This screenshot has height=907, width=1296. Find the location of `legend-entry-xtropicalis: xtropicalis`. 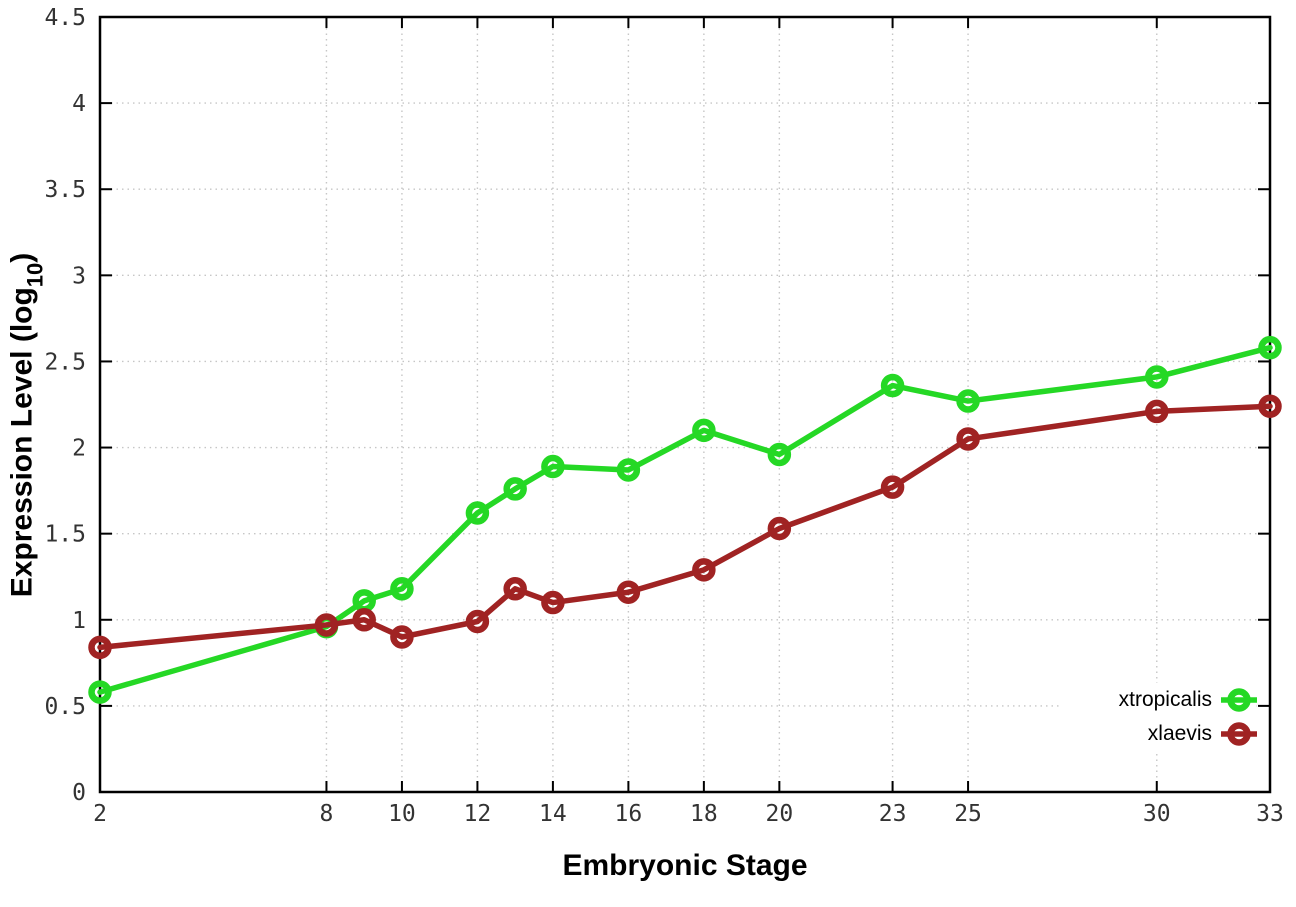

legend-entry-xtropicalis: xtropicalis is located at coordinates (1188, 700).